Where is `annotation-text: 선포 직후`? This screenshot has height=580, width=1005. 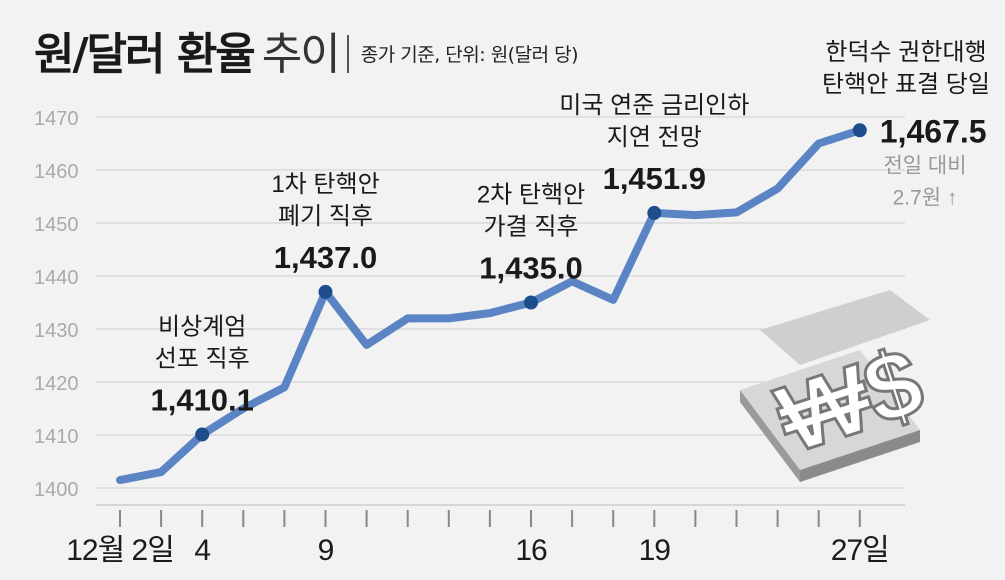
annotation-text: 선포 직후 is located at coordinates (202, 358).